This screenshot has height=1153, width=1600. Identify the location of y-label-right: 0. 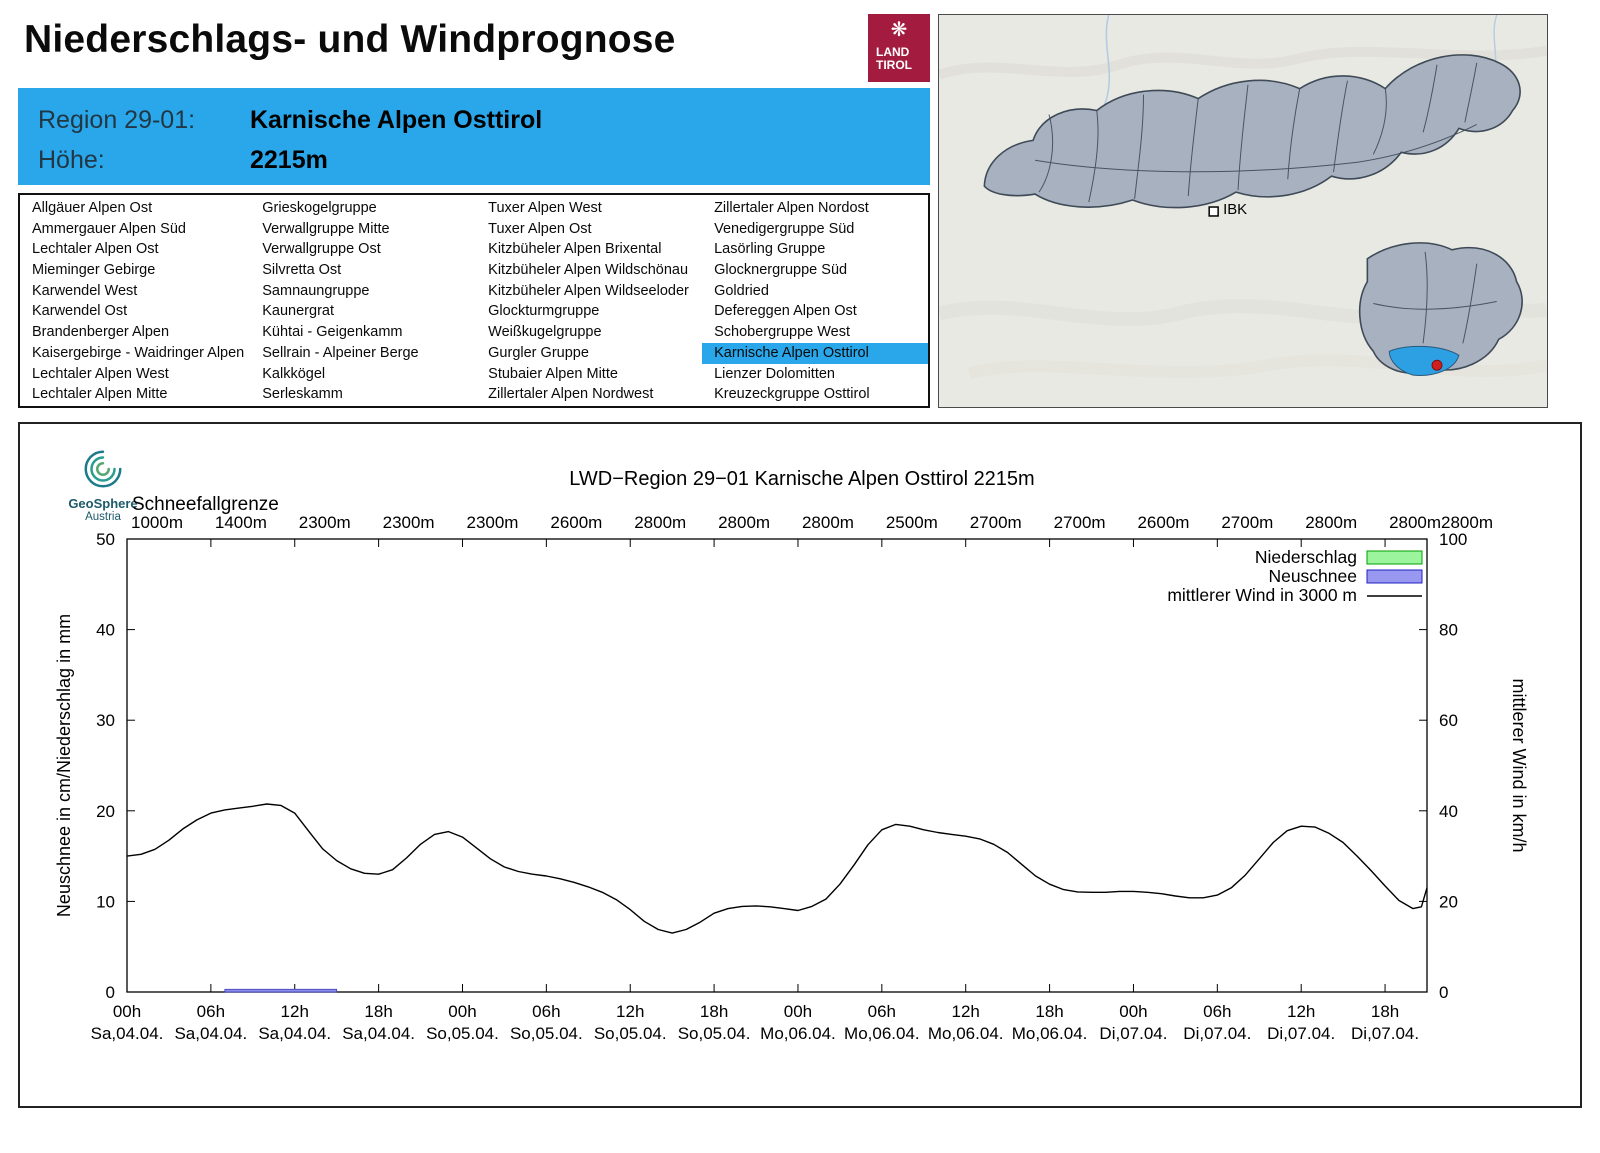
(1443, 992).